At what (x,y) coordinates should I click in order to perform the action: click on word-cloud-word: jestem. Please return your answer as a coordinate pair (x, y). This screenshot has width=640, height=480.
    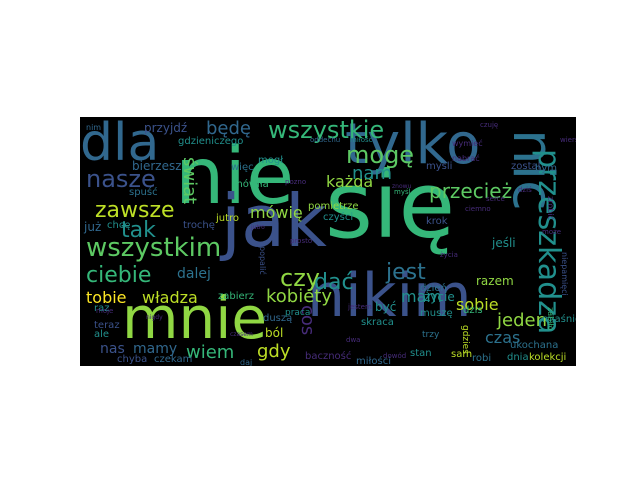
    Looking at the image, I should click on (360, 307).